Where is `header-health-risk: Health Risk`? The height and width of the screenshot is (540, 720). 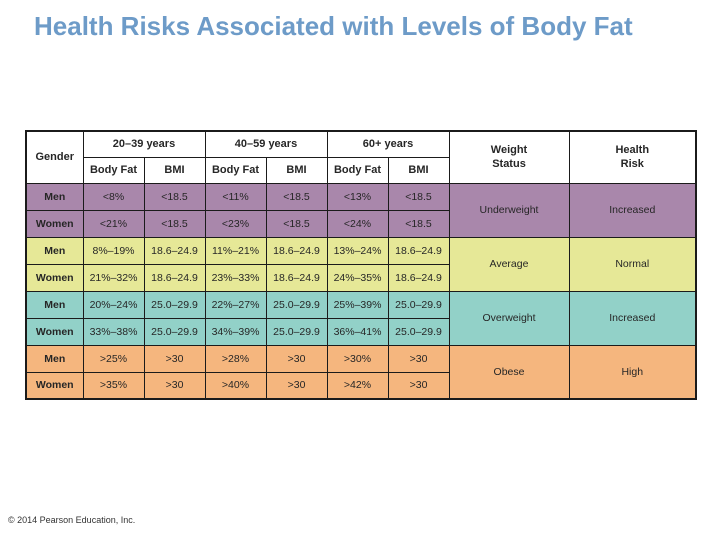
header-health-risk: Health Risk is located at coordinates (632, 157).